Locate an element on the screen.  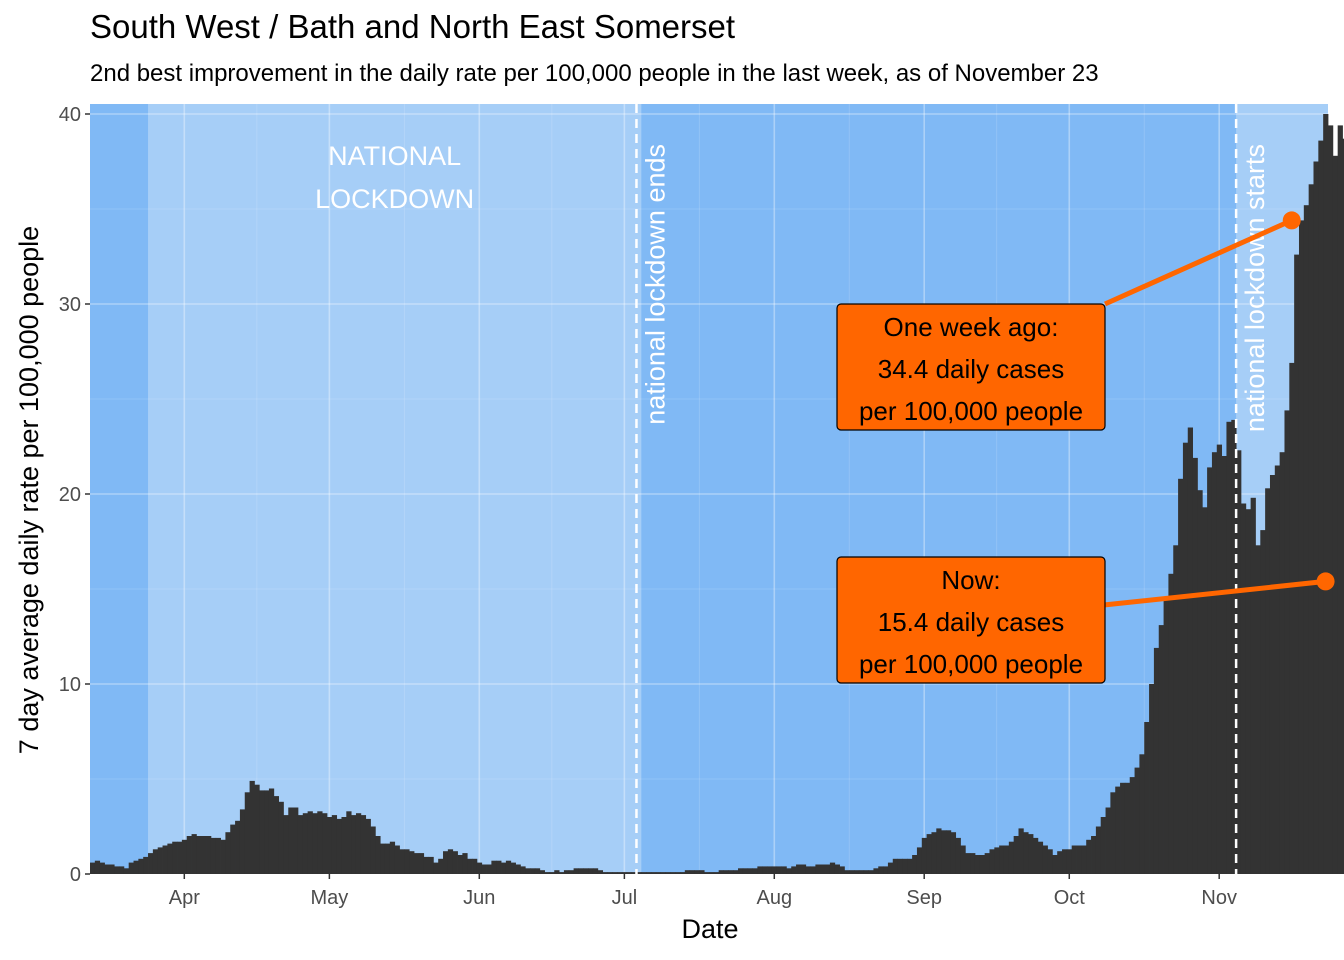
x-tick-label: Jun is located at coordinates (479, 898).